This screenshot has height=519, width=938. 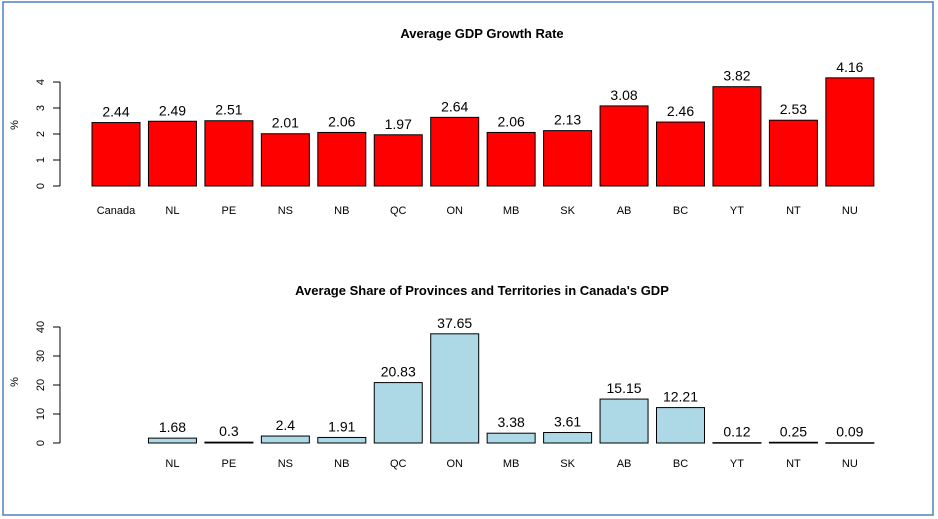 What do you see at coordinates (793, 109) in the screenshot?
I see `chart1-data-label: 2.53` at bounding box center [793, 109].